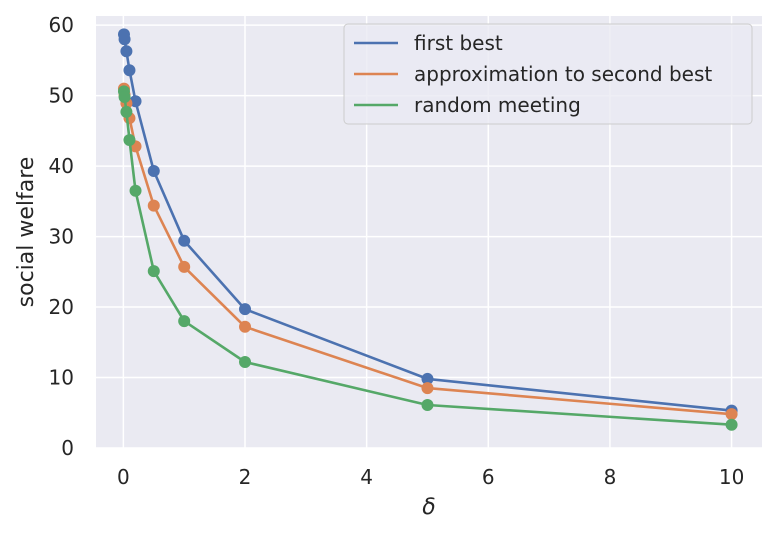  What do you see at coordinates (428, 507) in the screenshot?
I see `x-axis-label: δ` at bounding box center [428, 507].